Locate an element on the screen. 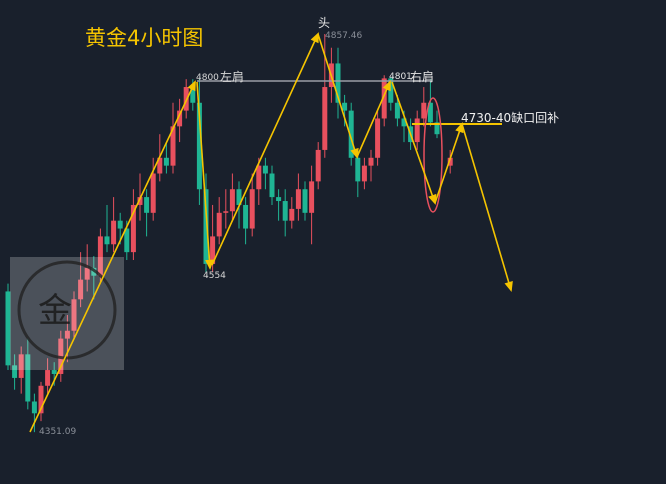  chart-title: 黄金4小时图 is located at coordinates (144, 38).